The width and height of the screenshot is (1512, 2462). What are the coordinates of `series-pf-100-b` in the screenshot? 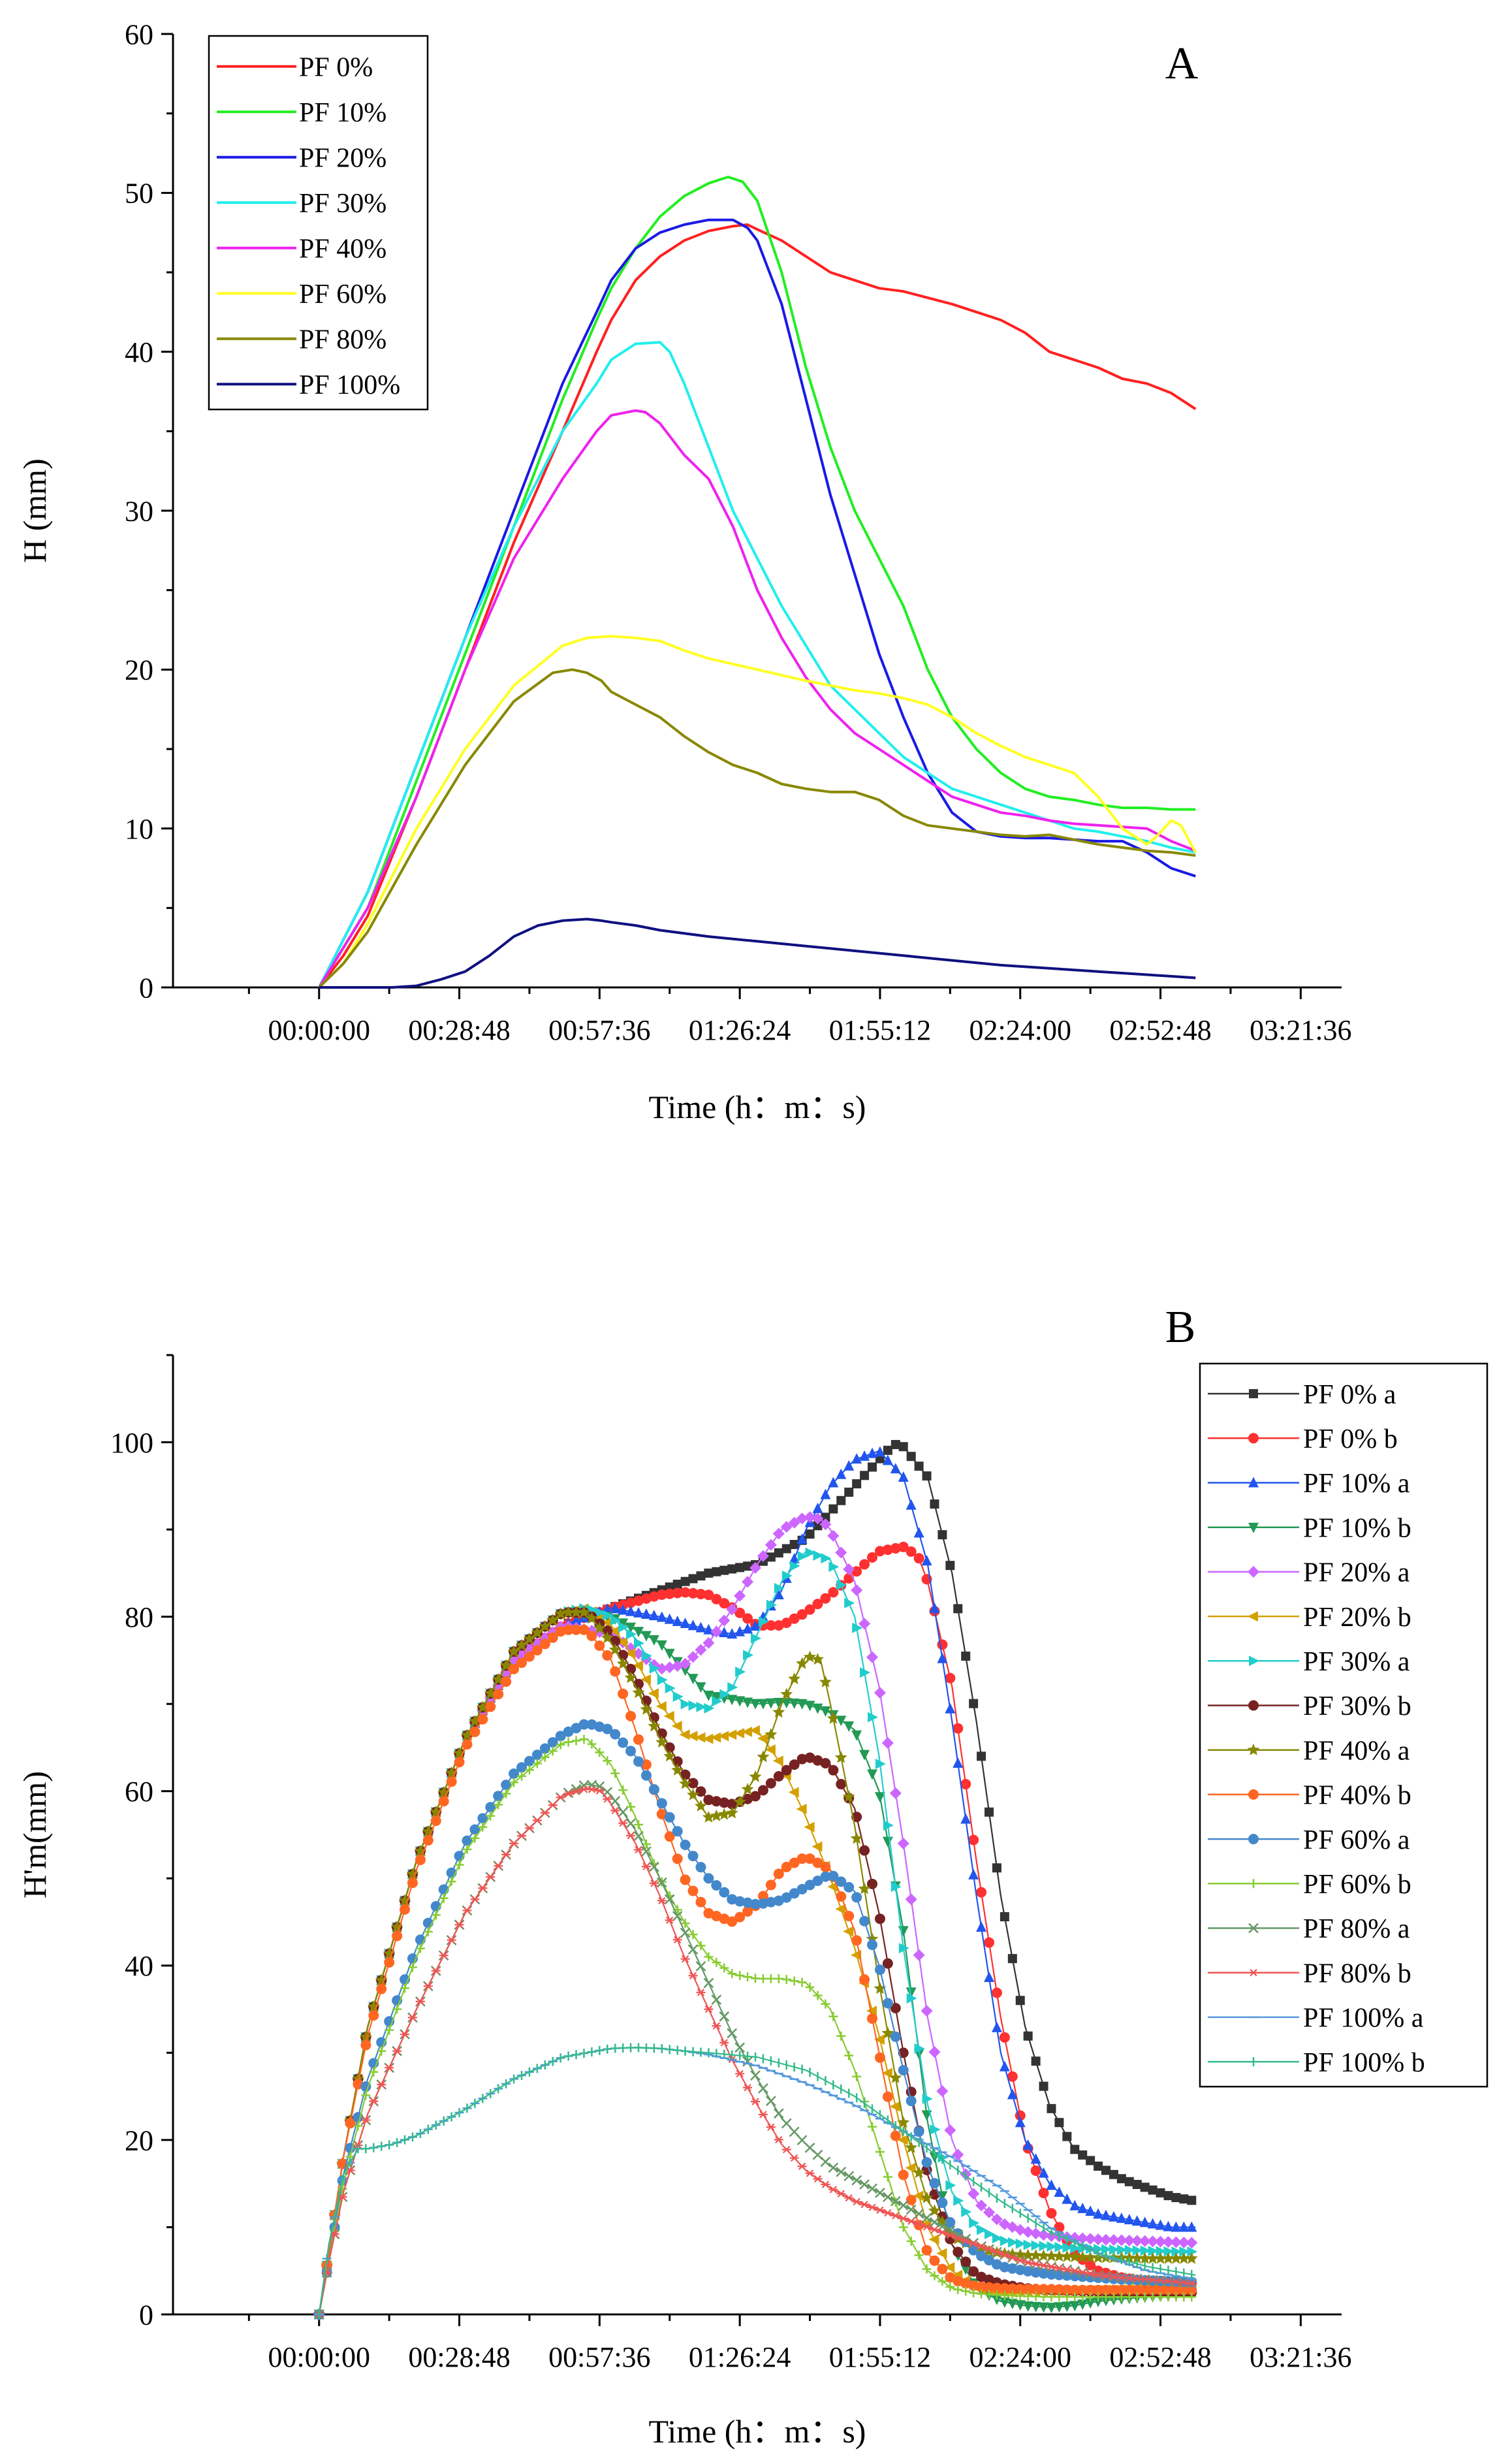 It's located at (757, 2181).